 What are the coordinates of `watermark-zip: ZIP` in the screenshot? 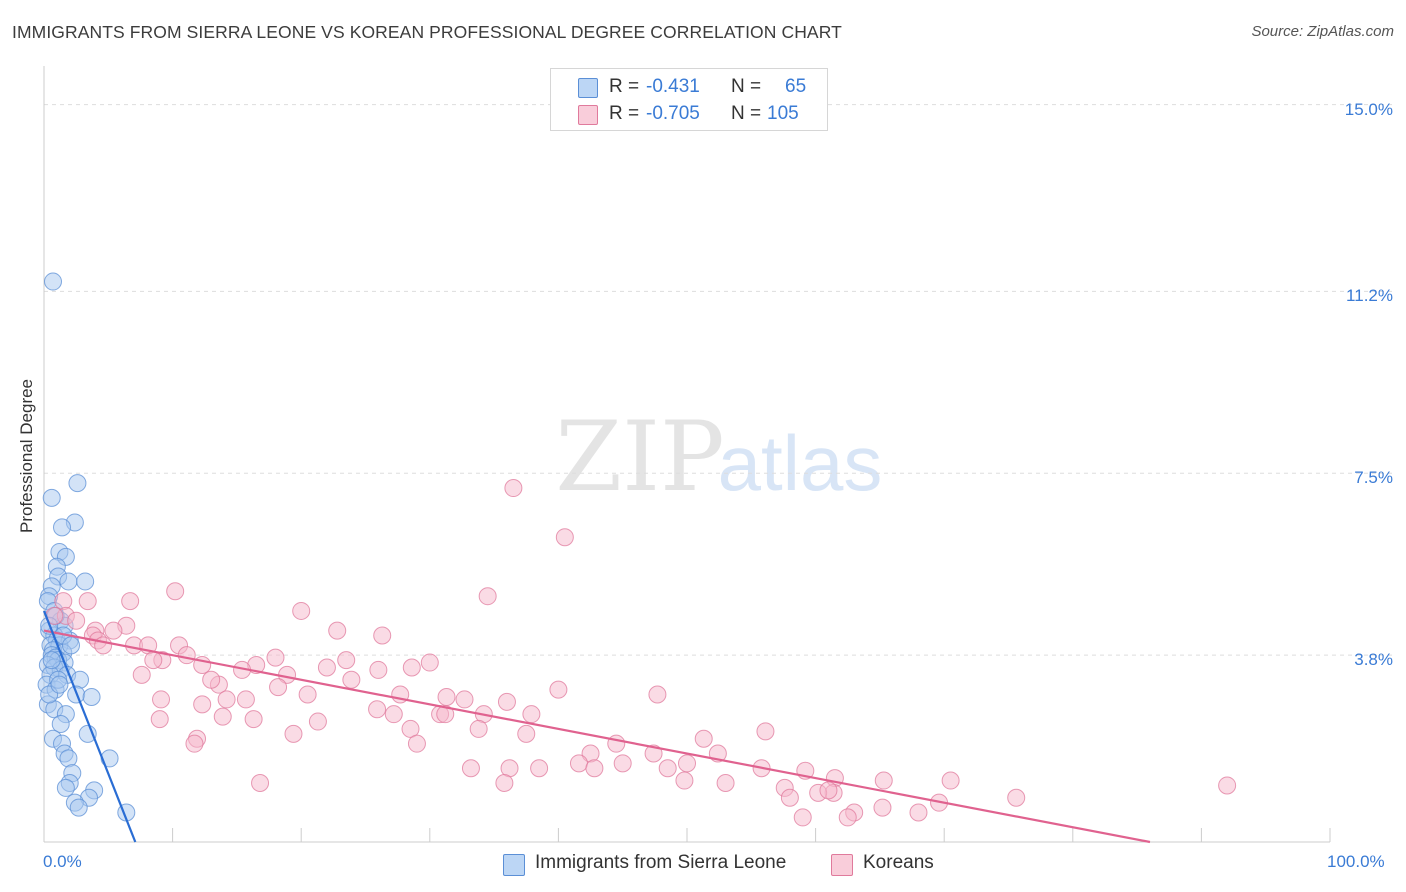 It's located at (639, 457).